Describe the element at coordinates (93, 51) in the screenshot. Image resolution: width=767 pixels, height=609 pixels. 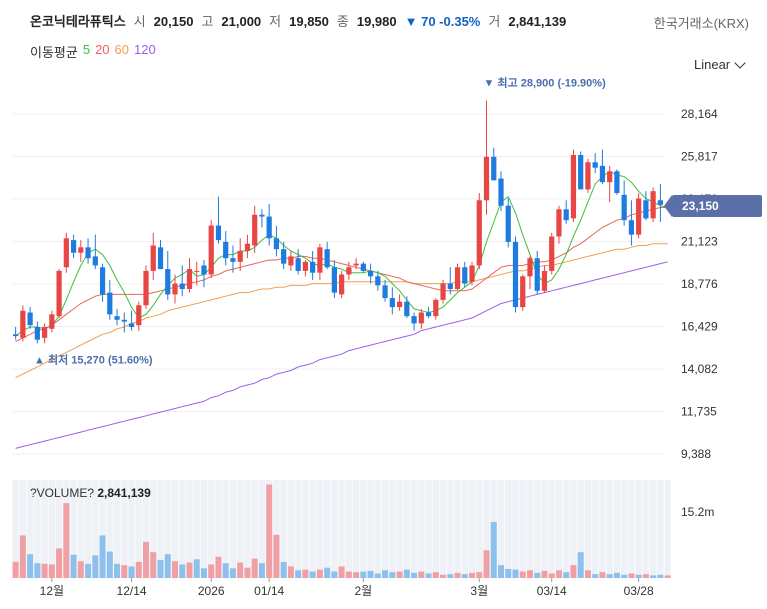
I see `moving-average-legend: 이동평균 5 20 60 120` at that location.